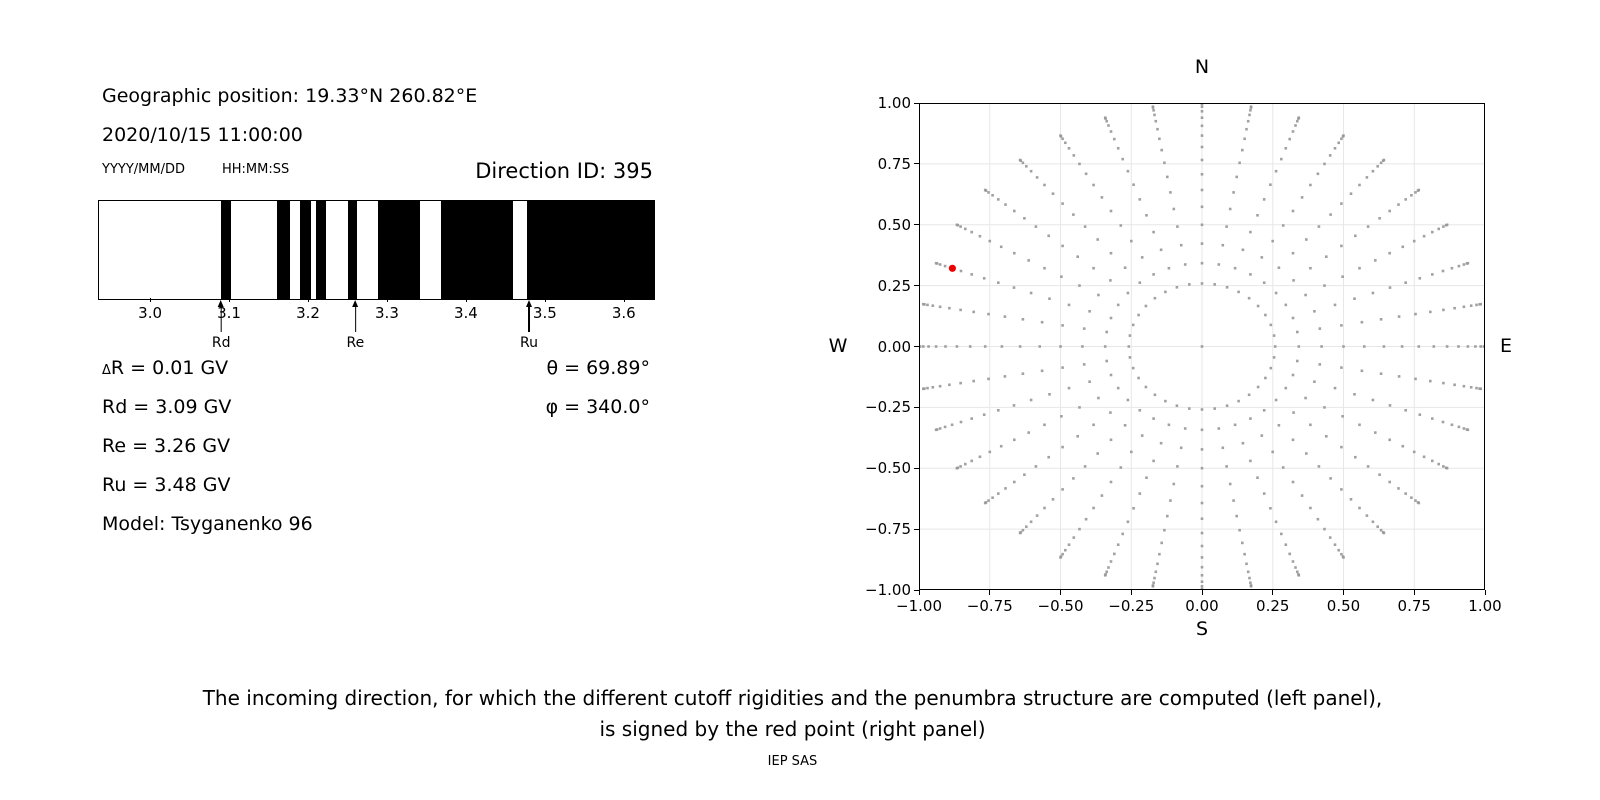 The image size is (1600, 800). Describe the element at coordinates (106, 370) in the screenshot. I see `delta-symbol: Δ` at that location.